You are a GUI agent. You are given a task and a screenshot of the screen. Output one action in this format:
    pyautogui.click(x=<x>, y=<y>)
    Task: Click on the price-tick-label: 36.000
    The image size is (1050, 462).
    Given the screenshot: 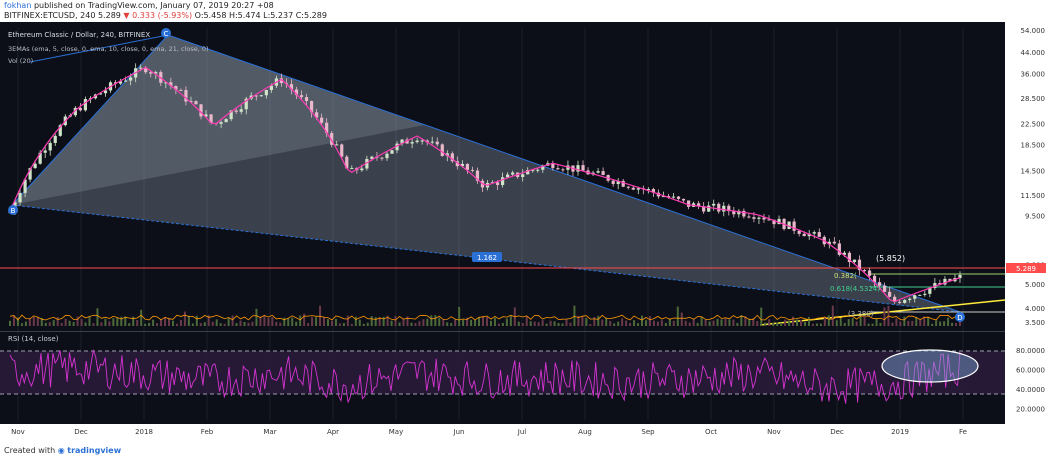 What is the action you would take?
    pyautogui.click(x=1033, y=74)
    